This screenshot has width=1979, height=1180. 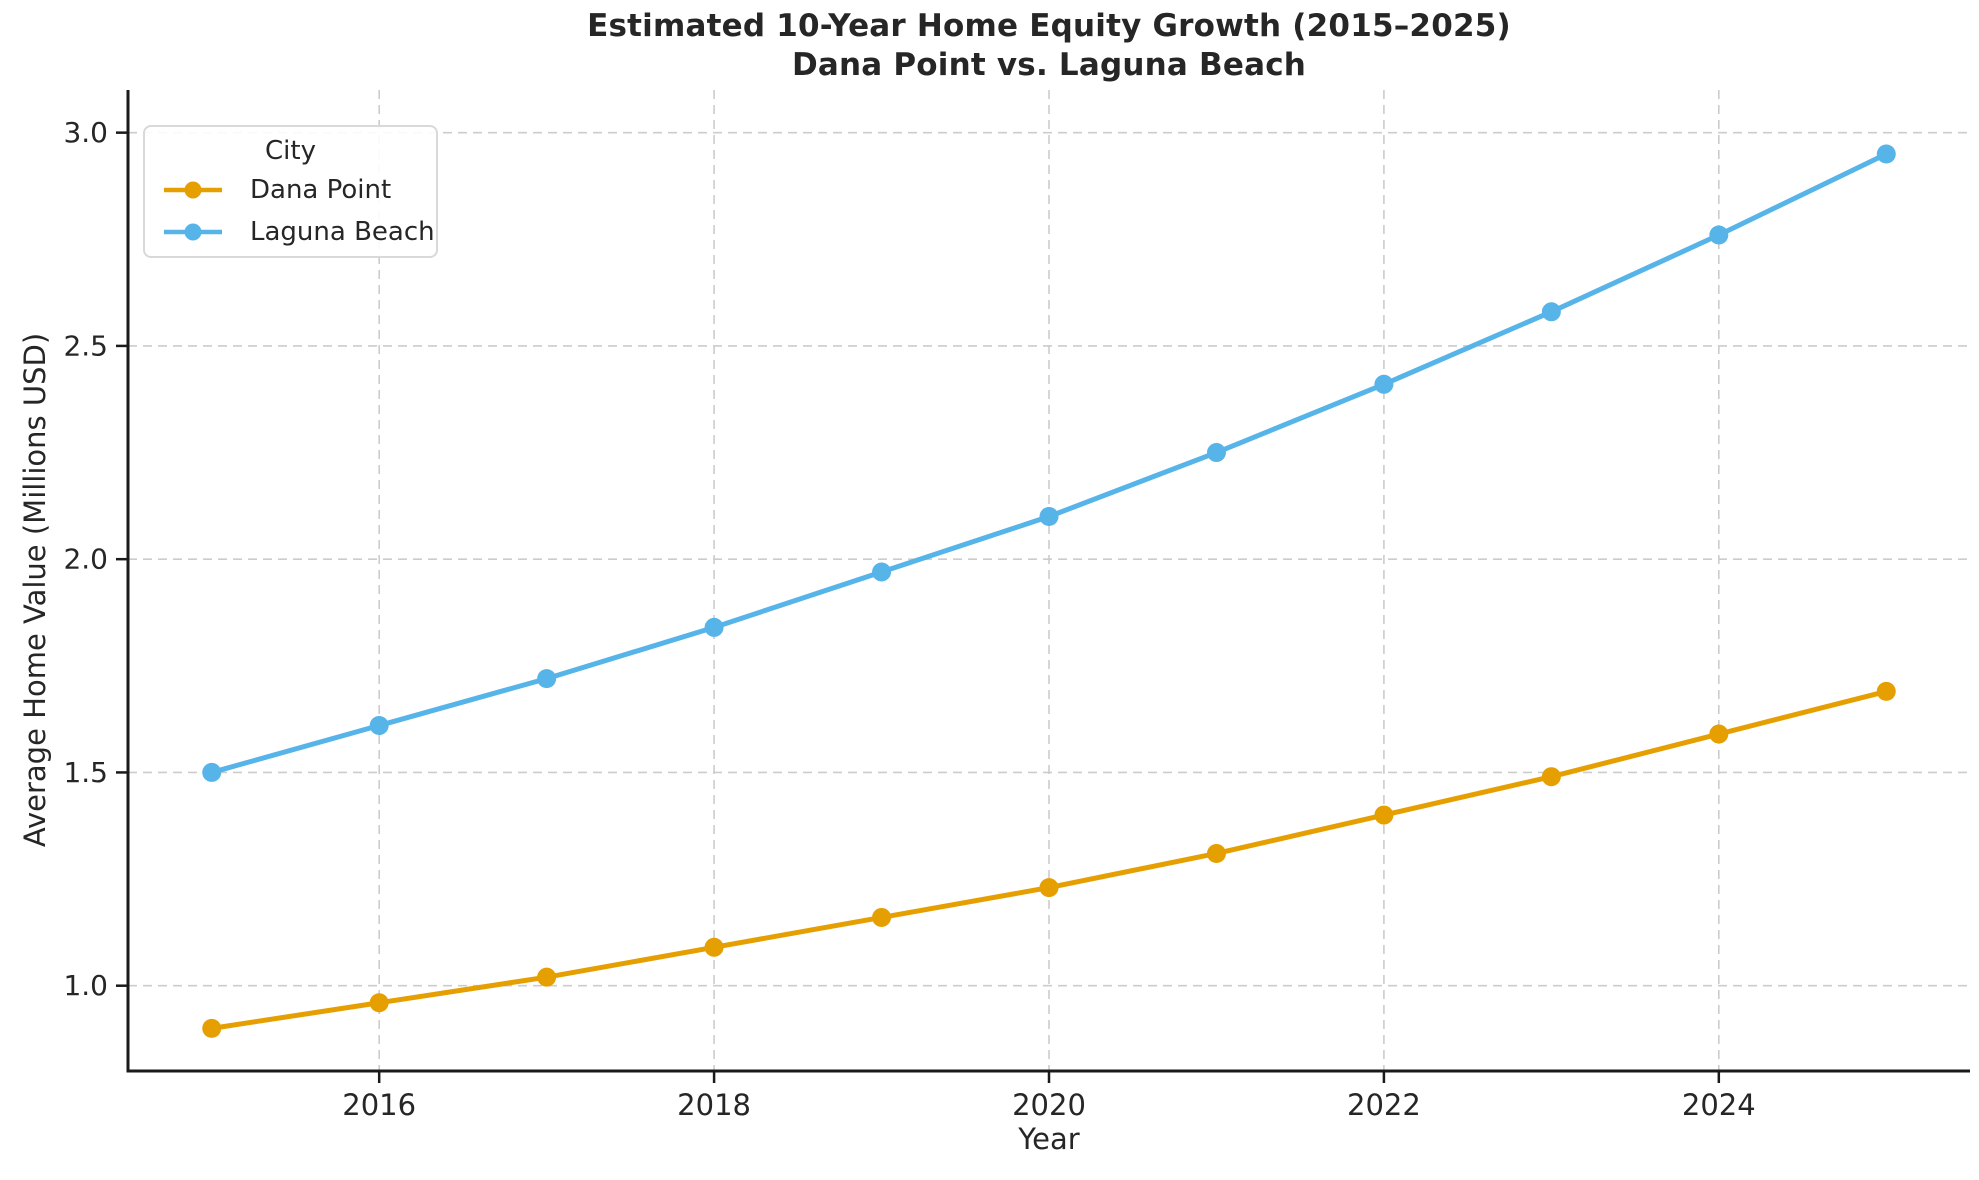 I want to click on legend-title: City, so click(x=290, y=151).